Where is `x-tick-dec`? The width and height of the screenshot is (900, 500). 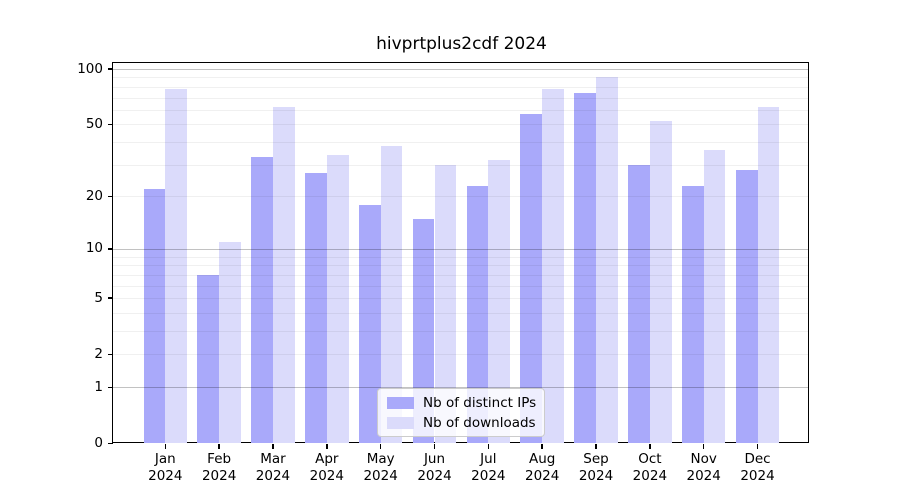 x-tick-dec is located at coordinates (757, 446).